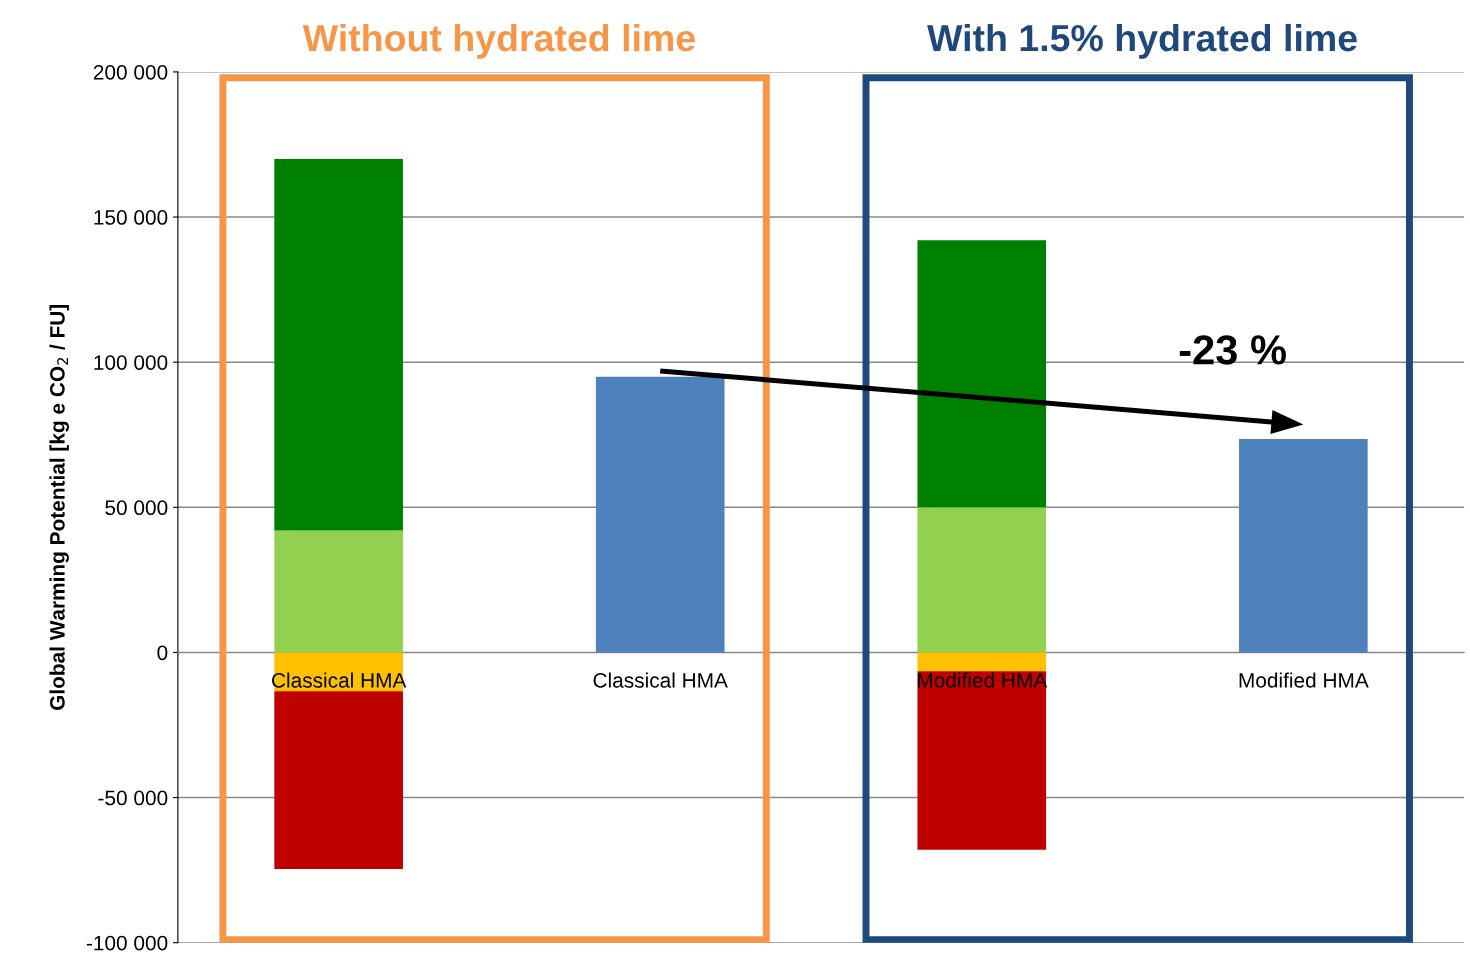 The image size is (1470, 959). What do you see at coordinates (1232, 350) in the screenshot?
I see `annotation: -23 %` at bounding box center [1232, 350].